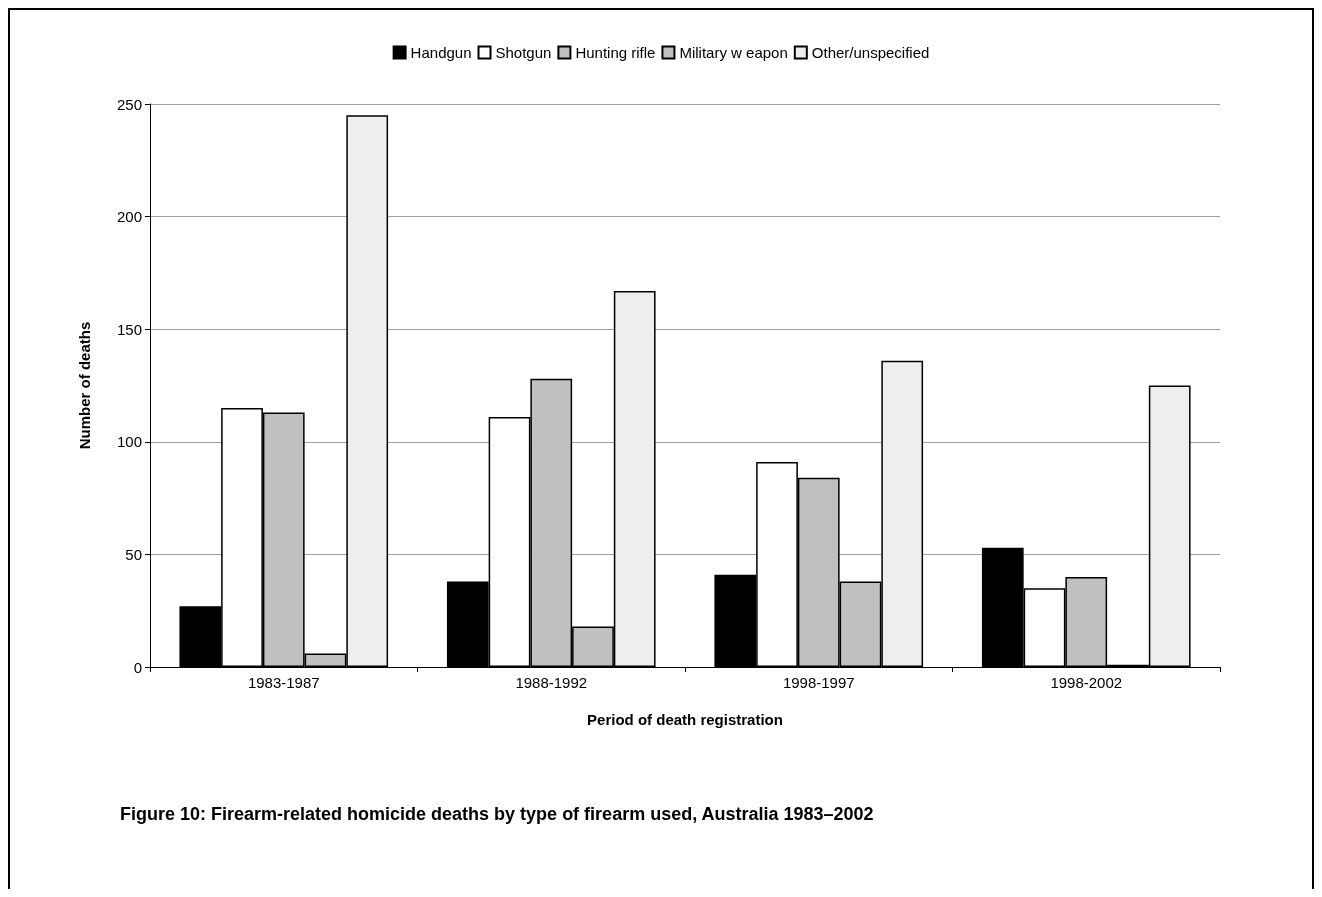 This screenshot has width=1322, height=897. What do you see at coordinates (685, 719) in the screenshot?
I see `x-axis-title: Period of death registration` at bounding box center [685, 719].